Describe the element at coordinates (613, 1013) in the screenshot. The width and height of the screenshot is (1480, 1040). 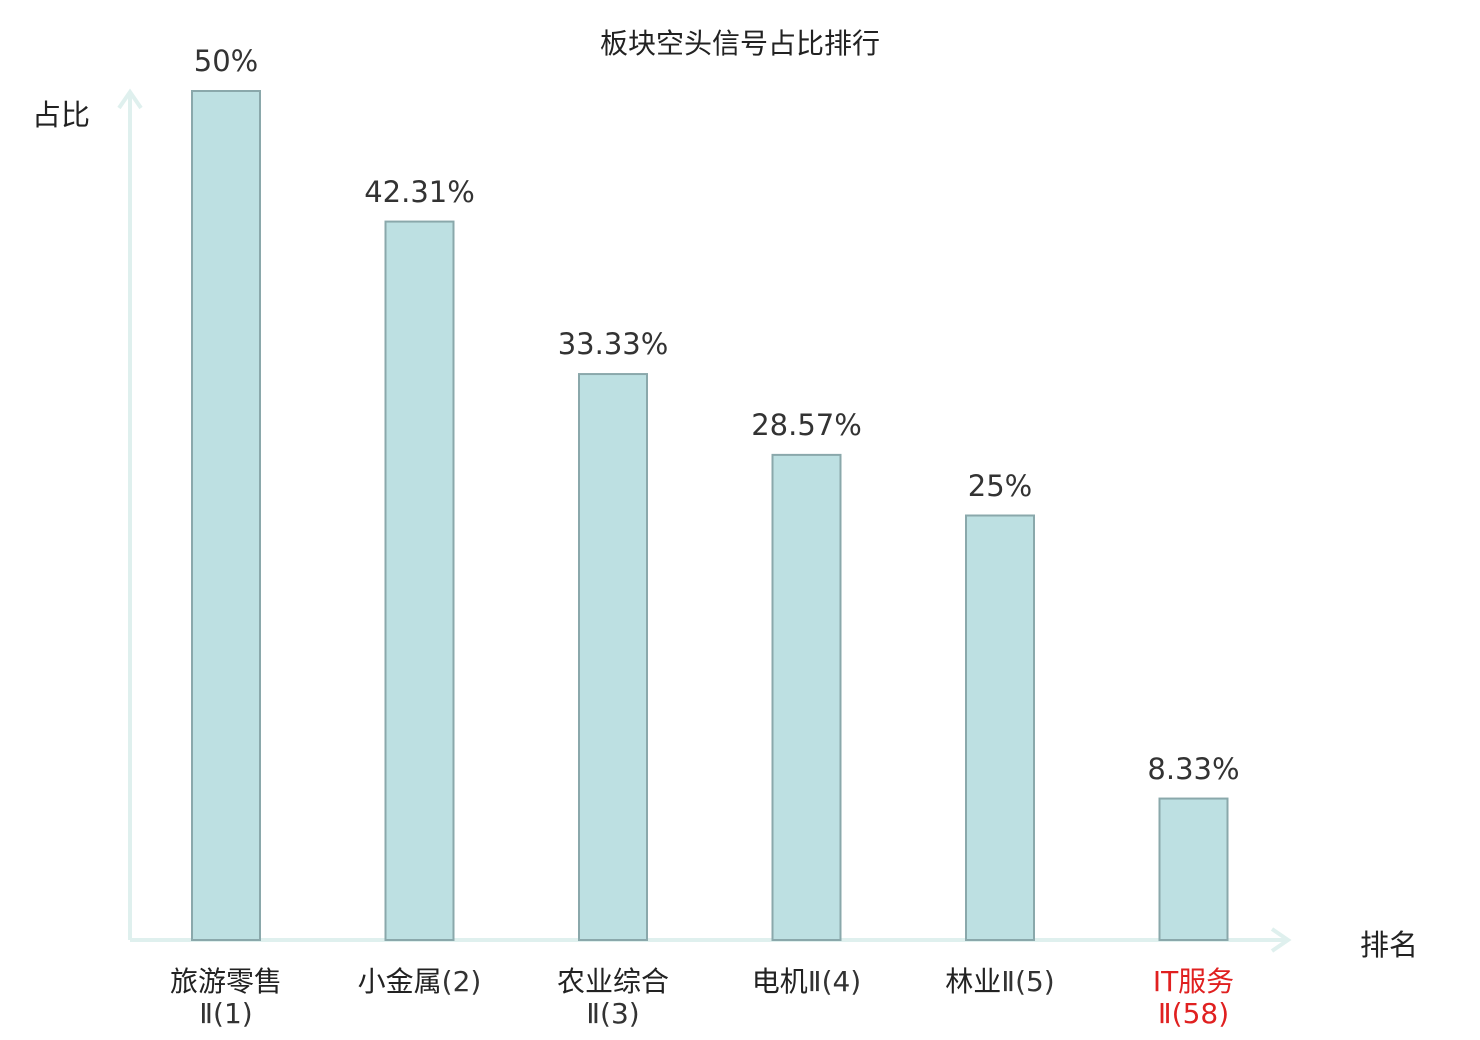
I see `category-suffix: Ⅱ(3)` at that location.